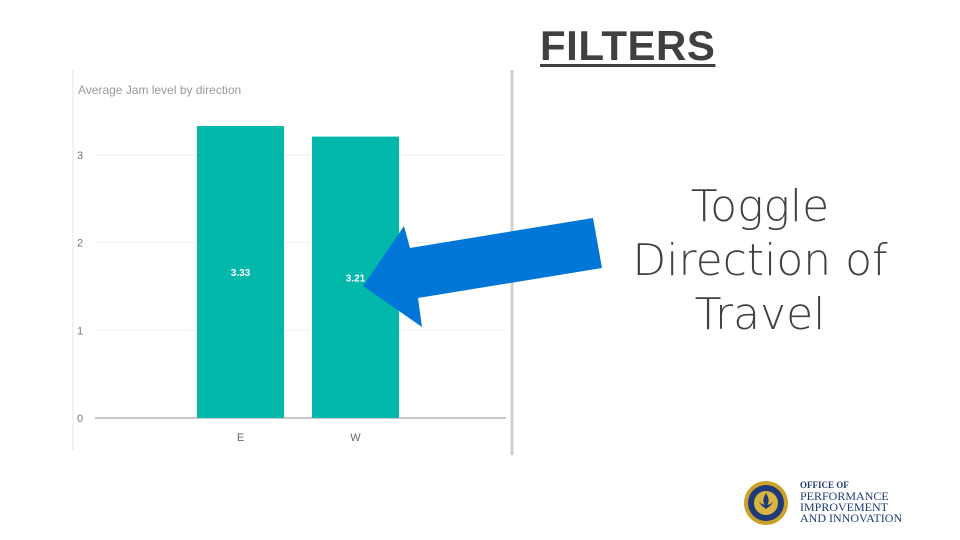 The height and width of the screenshot is (540, 960). What do you see at coordinates (159, 90) in the screenshot?
I see `chart-title: Average Jam level by direction` at bounding box center [159, 90].